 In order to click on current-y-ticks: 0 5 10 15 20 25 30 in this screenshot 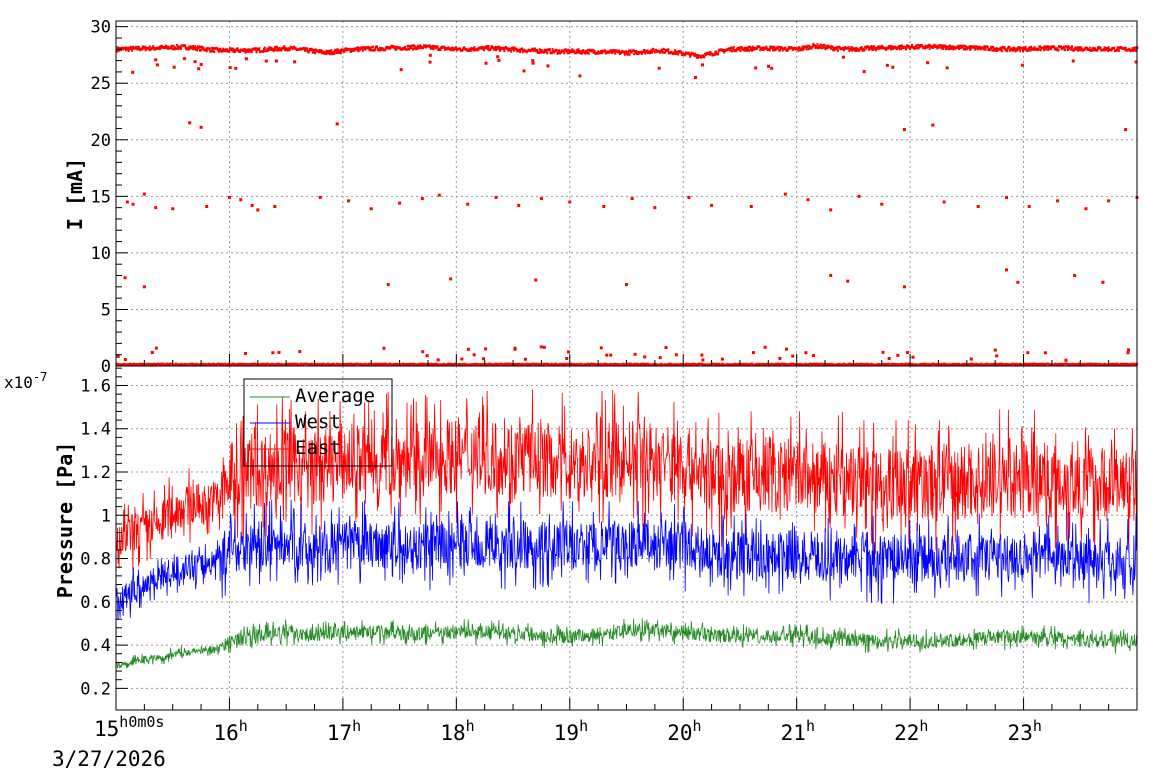, I will do `click(109, 197)`.